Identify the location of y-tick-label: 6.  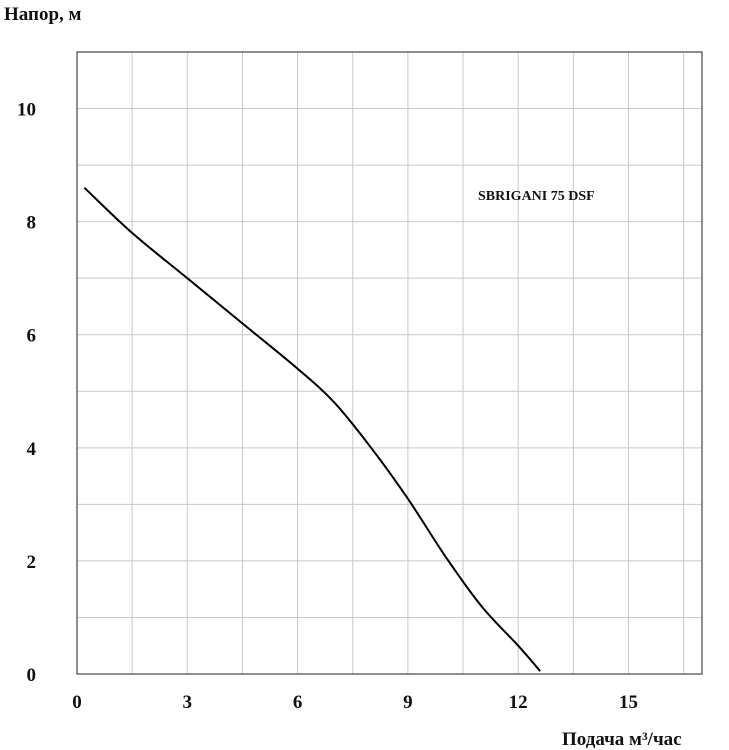
(32, 336).